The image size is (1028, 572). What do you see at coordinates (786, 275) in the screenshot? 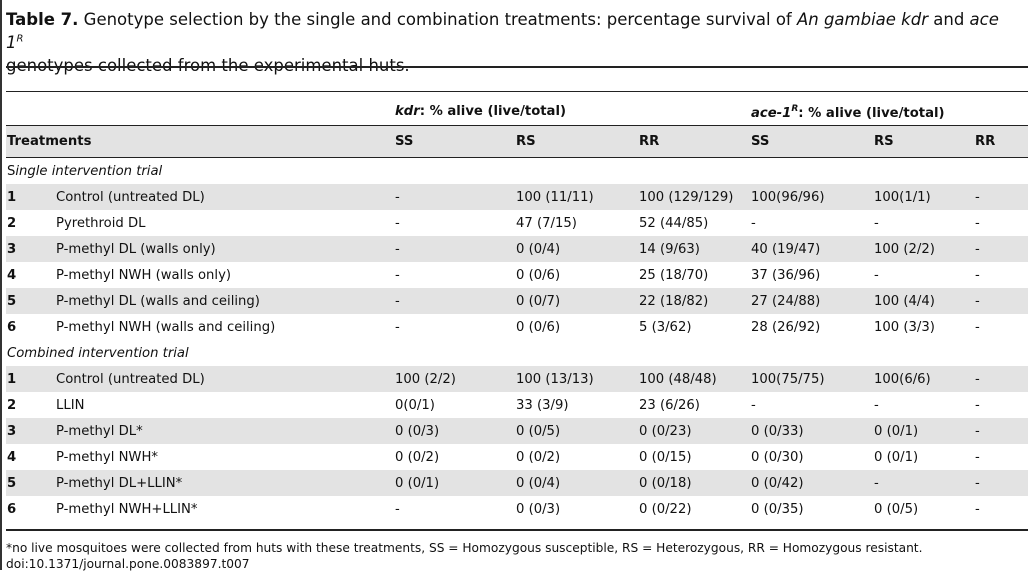
I see `value-cell: 37 (36/96)` at bounding box center [786, 275].